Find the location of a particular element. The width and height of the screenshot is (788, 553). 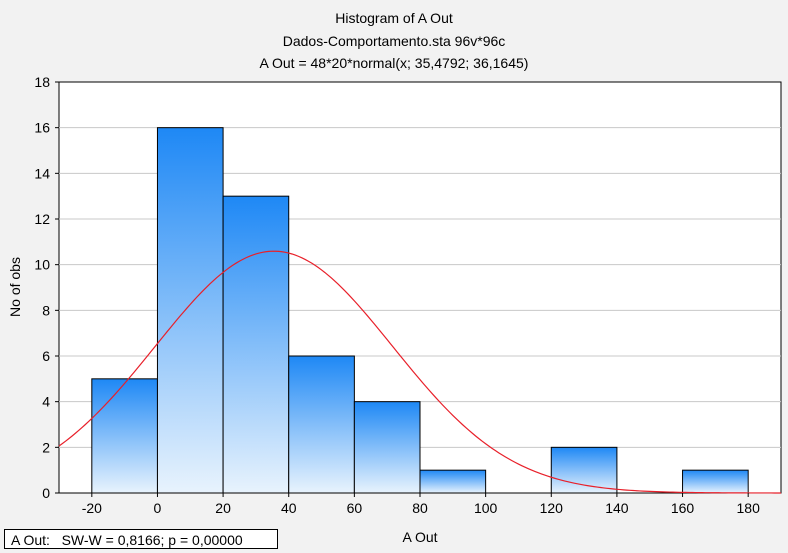

y-tick-label-5: 10 is located at coordinates (42, 265).